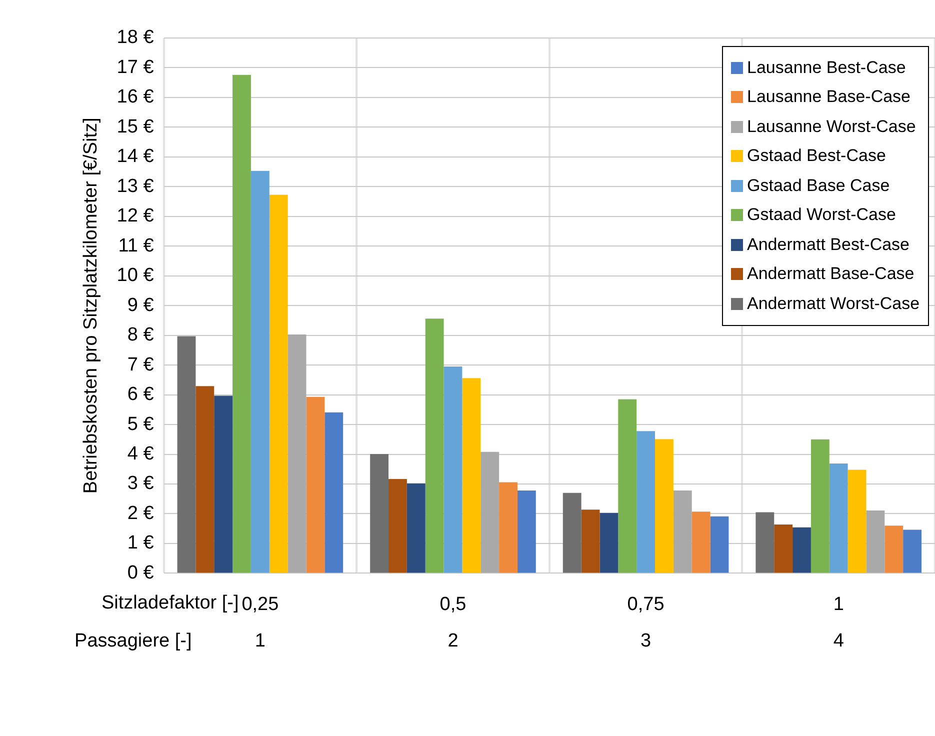 The width and height of the screenshot is (935, 736). Describe the element at coordinates (135, 37) in the screenshot. I see `y-tick-label: 18 €` at that location.